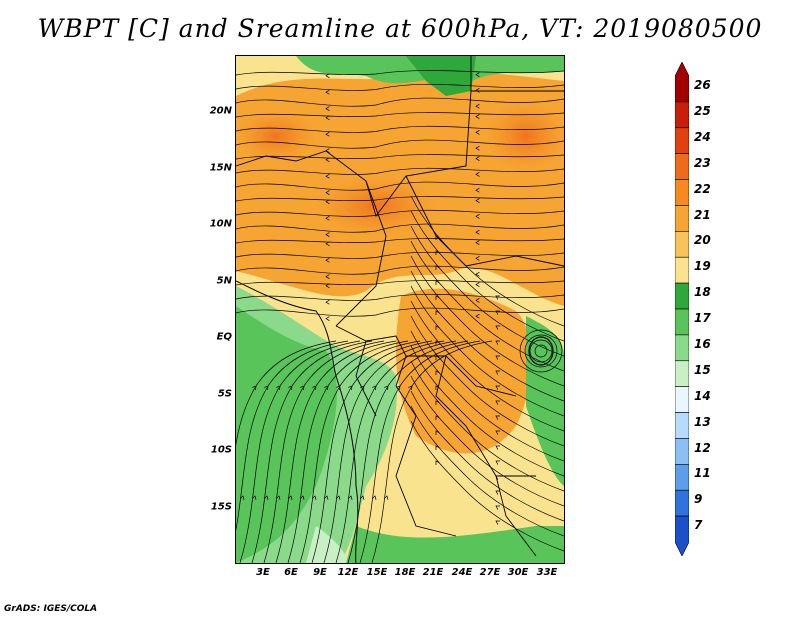 The height and width of the screenshot is (618, 800). I want to click on green-region-north-dark, so click(441, 76).